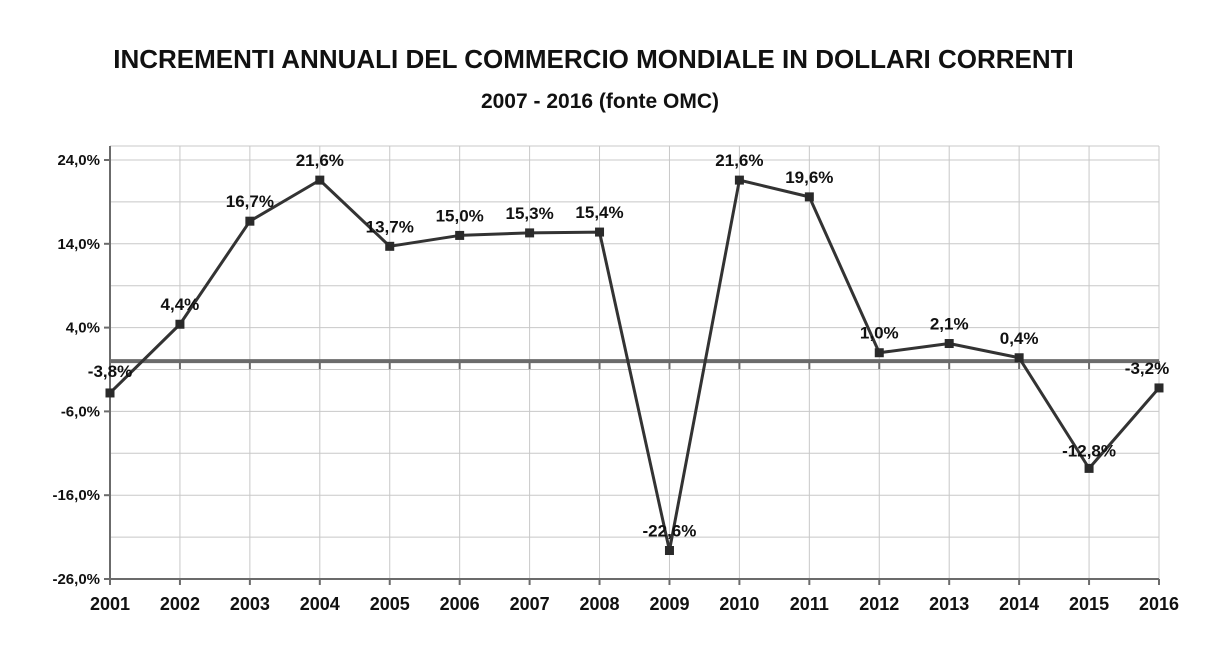  I want to click on x-tick-label: 2009, so click(669, 604).